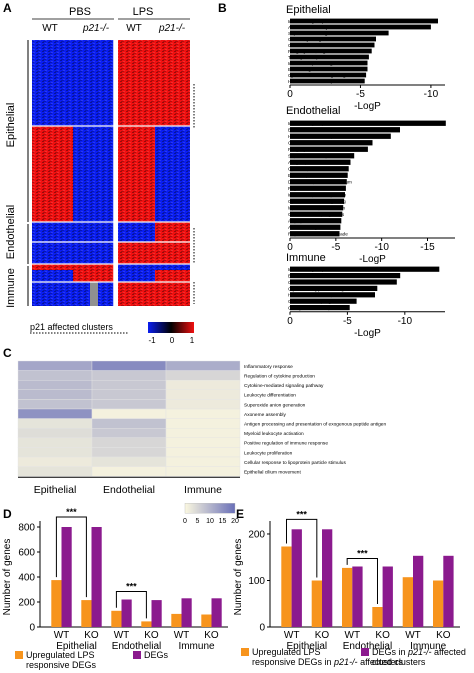 This screenshot has height=673, width=474. Describe the element at coordinates (7, 514) in the screenshot. I see `panel-d-label: D` at that location.